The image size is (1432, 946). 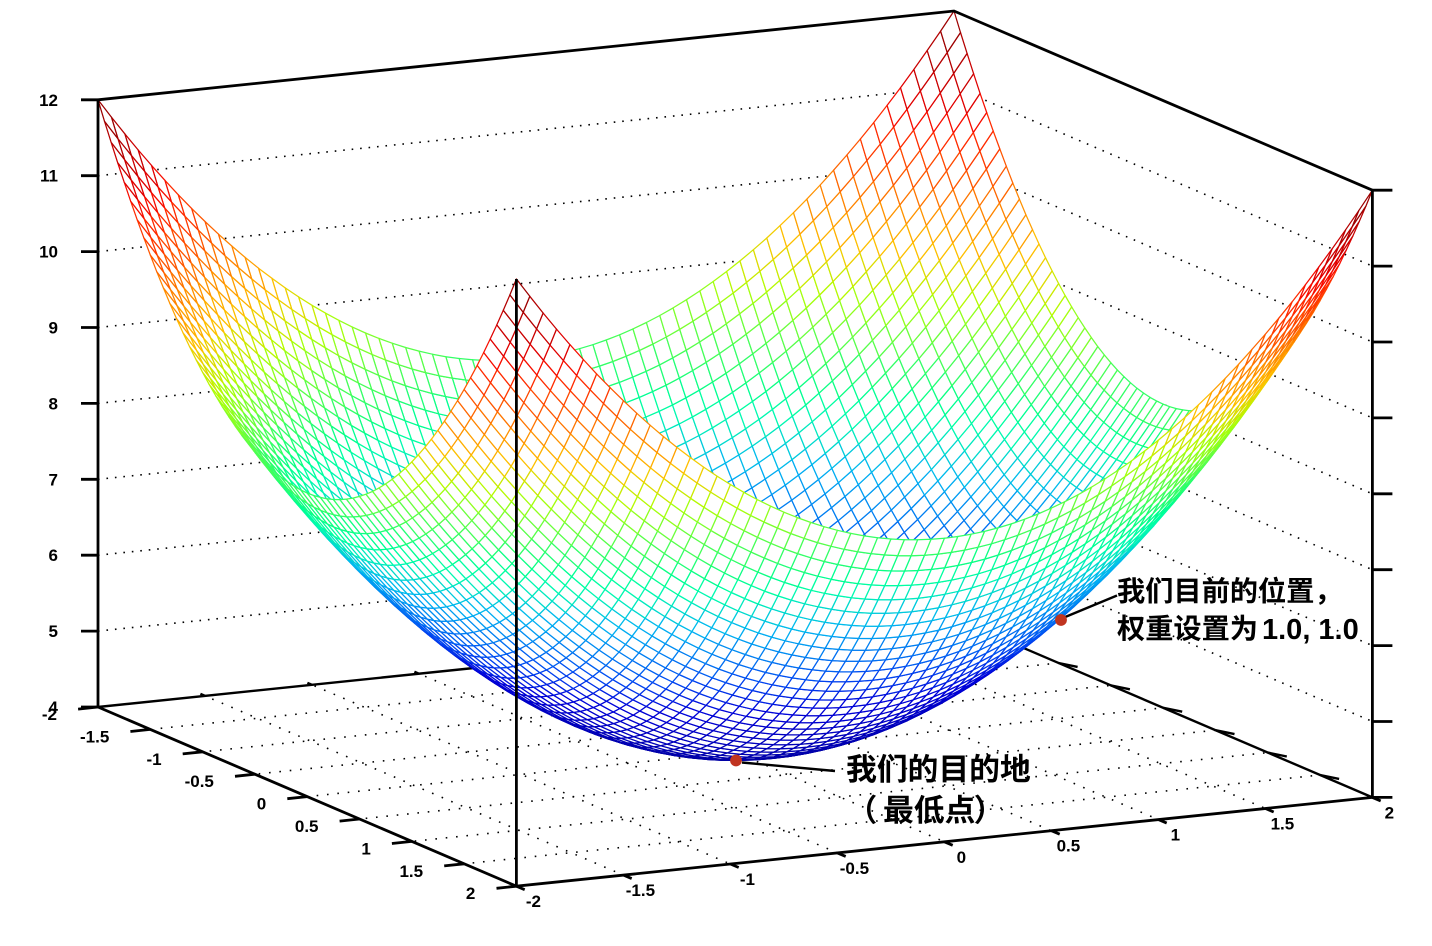 What do you see at coordinates (48, 252) in the screenshot?
I see `svg-text: 10` at bounding box center [48, 252].